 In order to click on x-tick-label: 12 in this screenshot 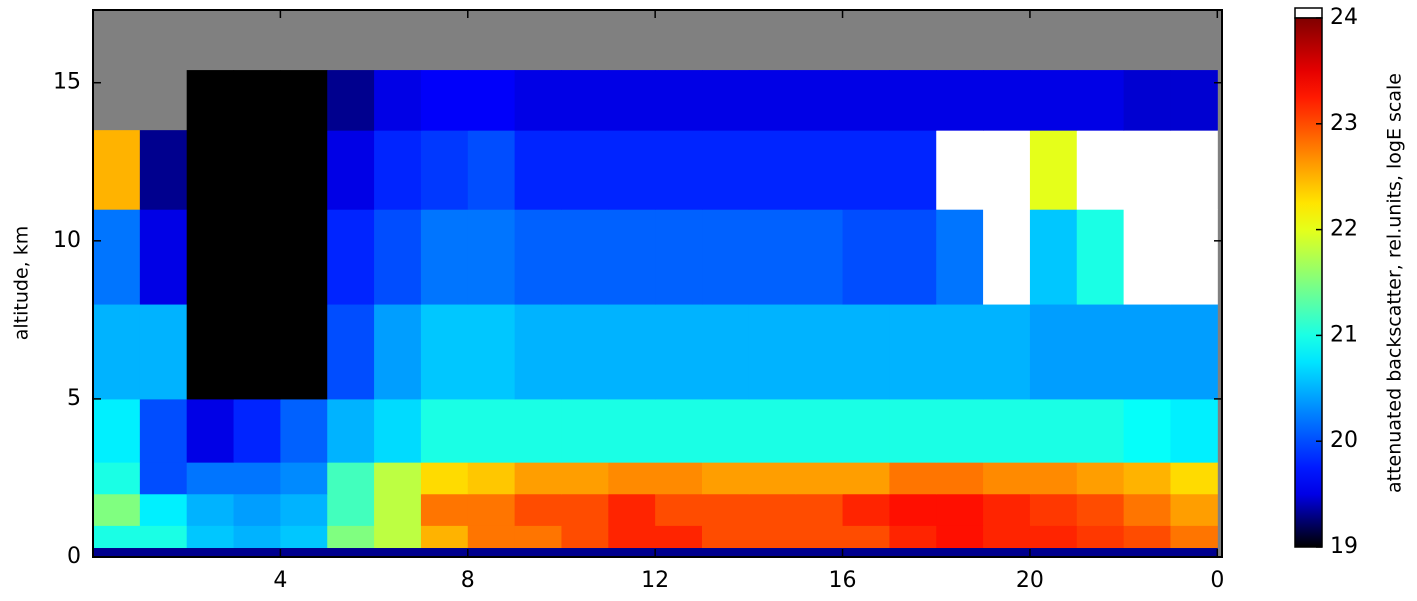, I will do `click(655, 580)`.